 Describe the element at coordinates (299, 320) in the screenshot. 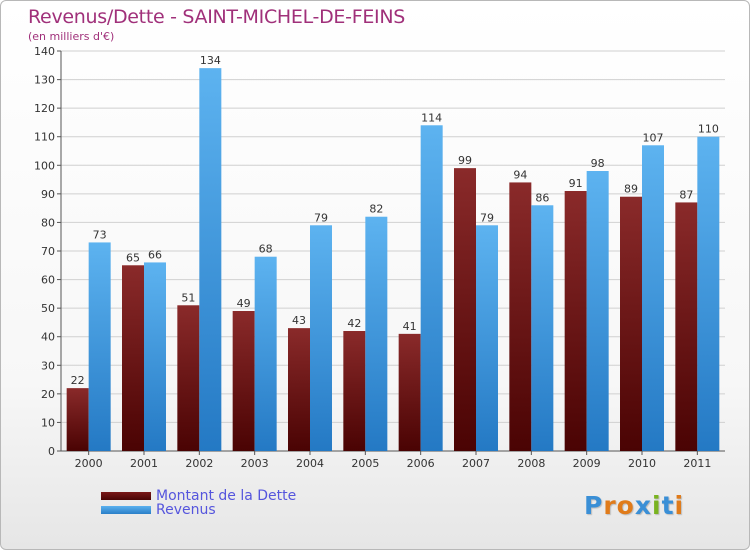

I see `data-label-dette: 43` at that location.